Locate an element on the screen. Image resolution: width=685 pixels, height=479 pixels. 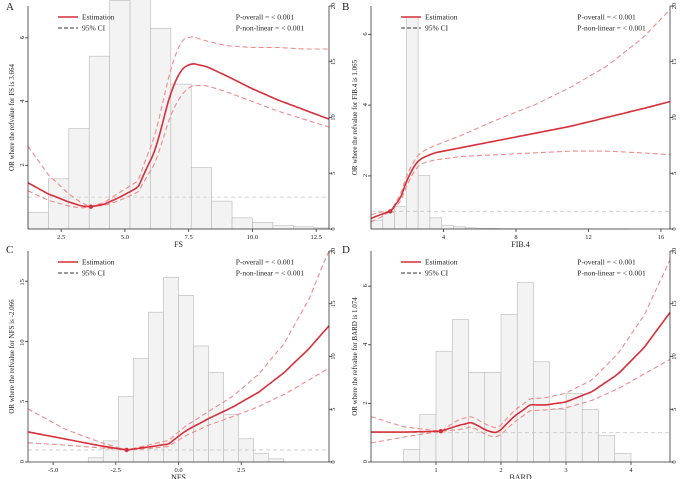
panel-letter: D is located at coordinates (346, 250).